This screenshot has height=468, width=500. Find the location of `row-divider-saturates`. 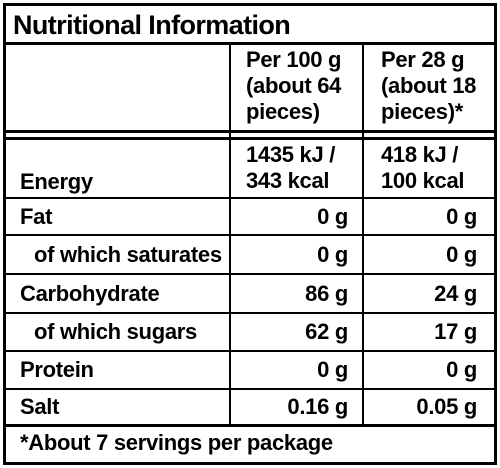

row-divider-saturates is located at coordinates (250, 274).